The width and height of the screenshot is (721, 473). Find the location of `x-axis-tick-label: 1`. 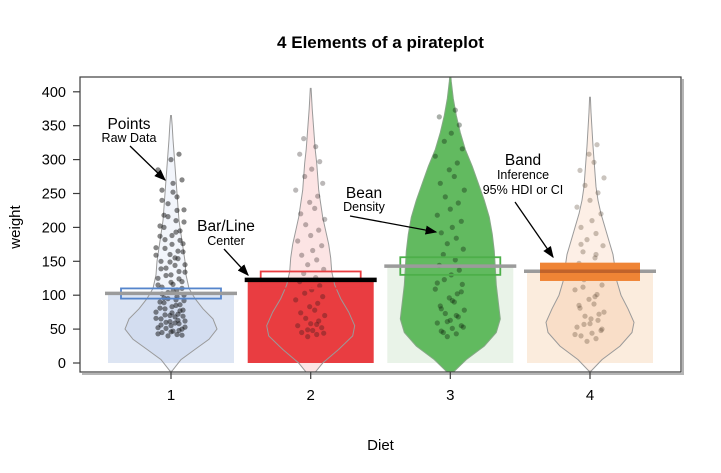

x-axis-tick-label: 1 is located at coordinates (171, 395).